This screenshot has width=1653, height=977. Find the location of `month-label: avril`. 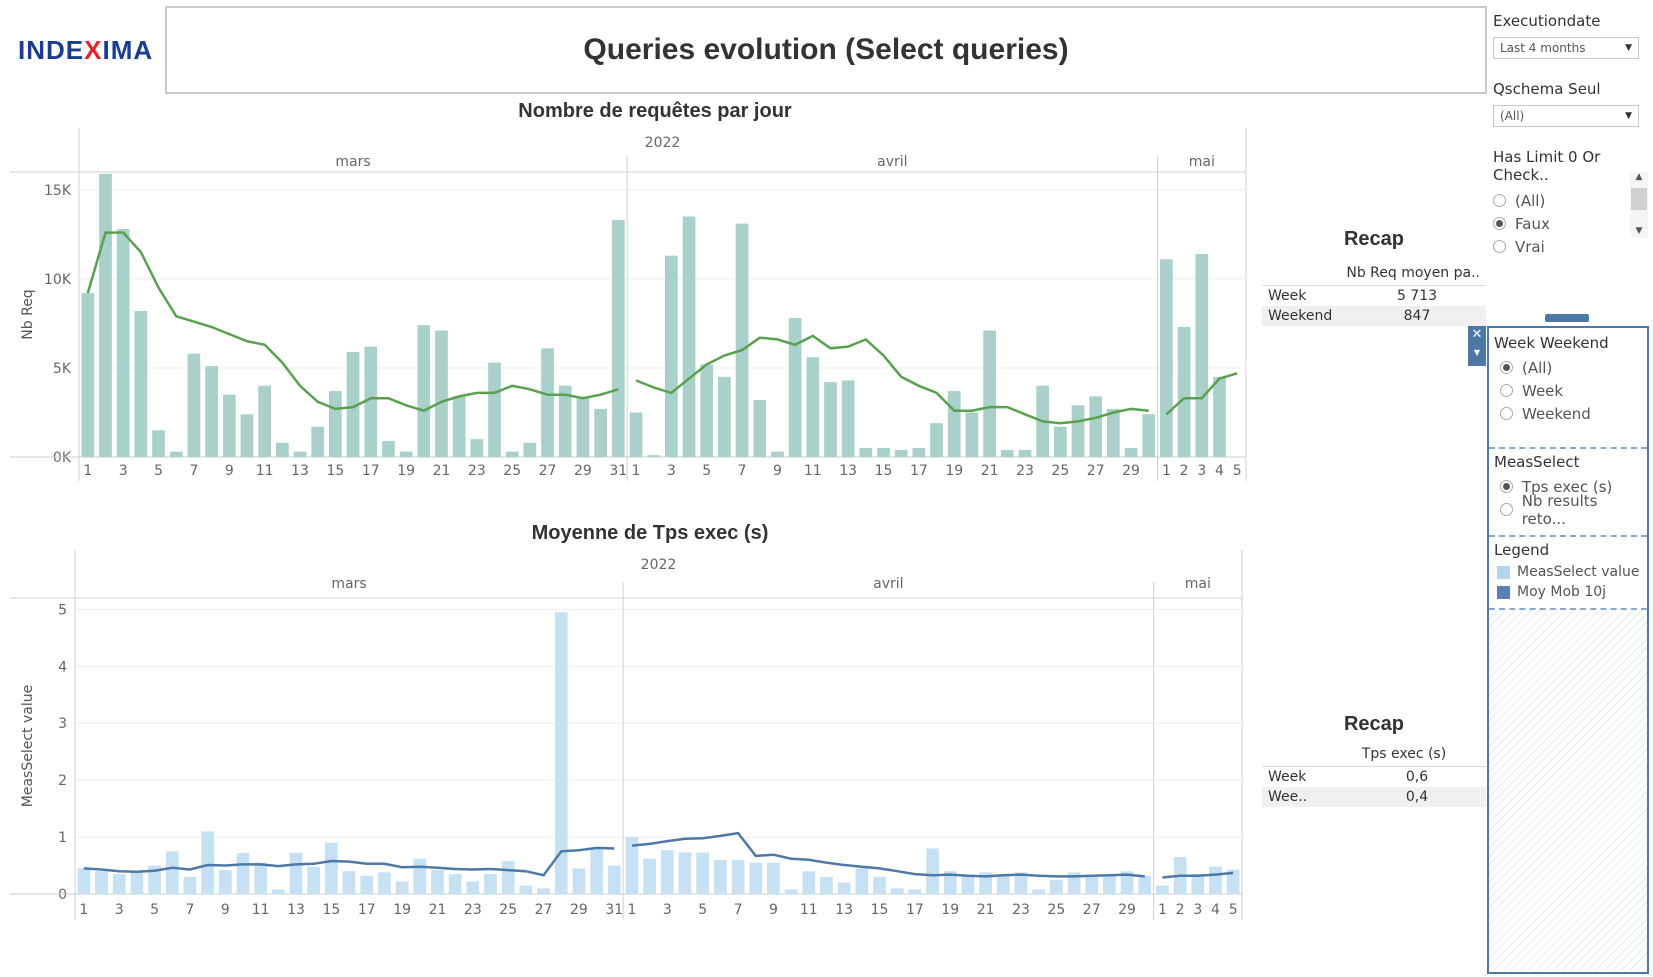

month-label: avril is located at coordinates (888, 584).